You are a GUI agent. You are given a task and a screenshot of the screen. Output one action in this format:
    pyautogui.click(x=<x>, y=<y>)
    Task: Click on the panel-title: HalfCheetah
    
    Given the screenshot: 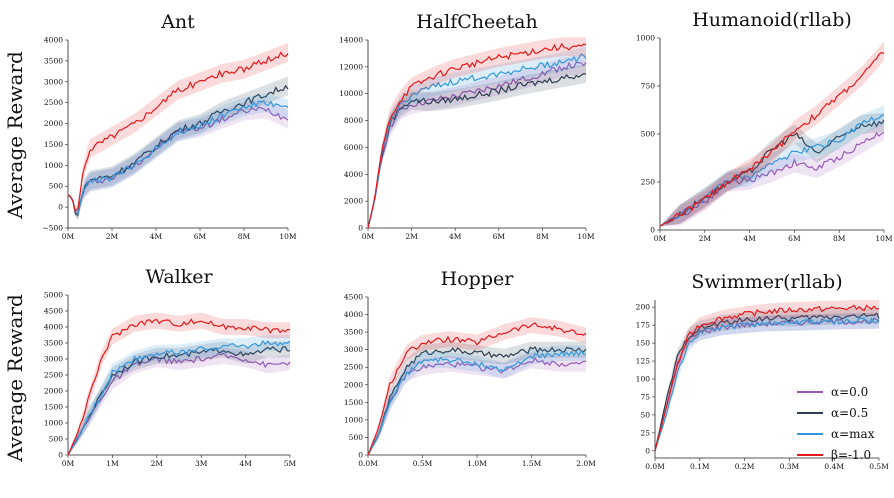 What is the action you would take?
    pyautogui.click(x=476, y=22)
    